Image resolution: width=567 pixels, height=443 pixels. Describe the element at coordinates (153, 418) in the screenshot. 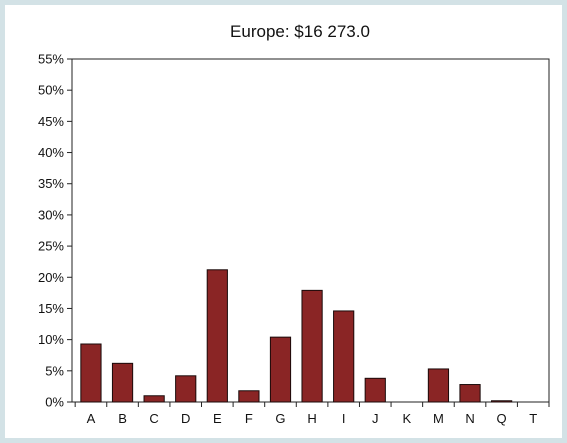

I see `x-tick-label: C` at that location.